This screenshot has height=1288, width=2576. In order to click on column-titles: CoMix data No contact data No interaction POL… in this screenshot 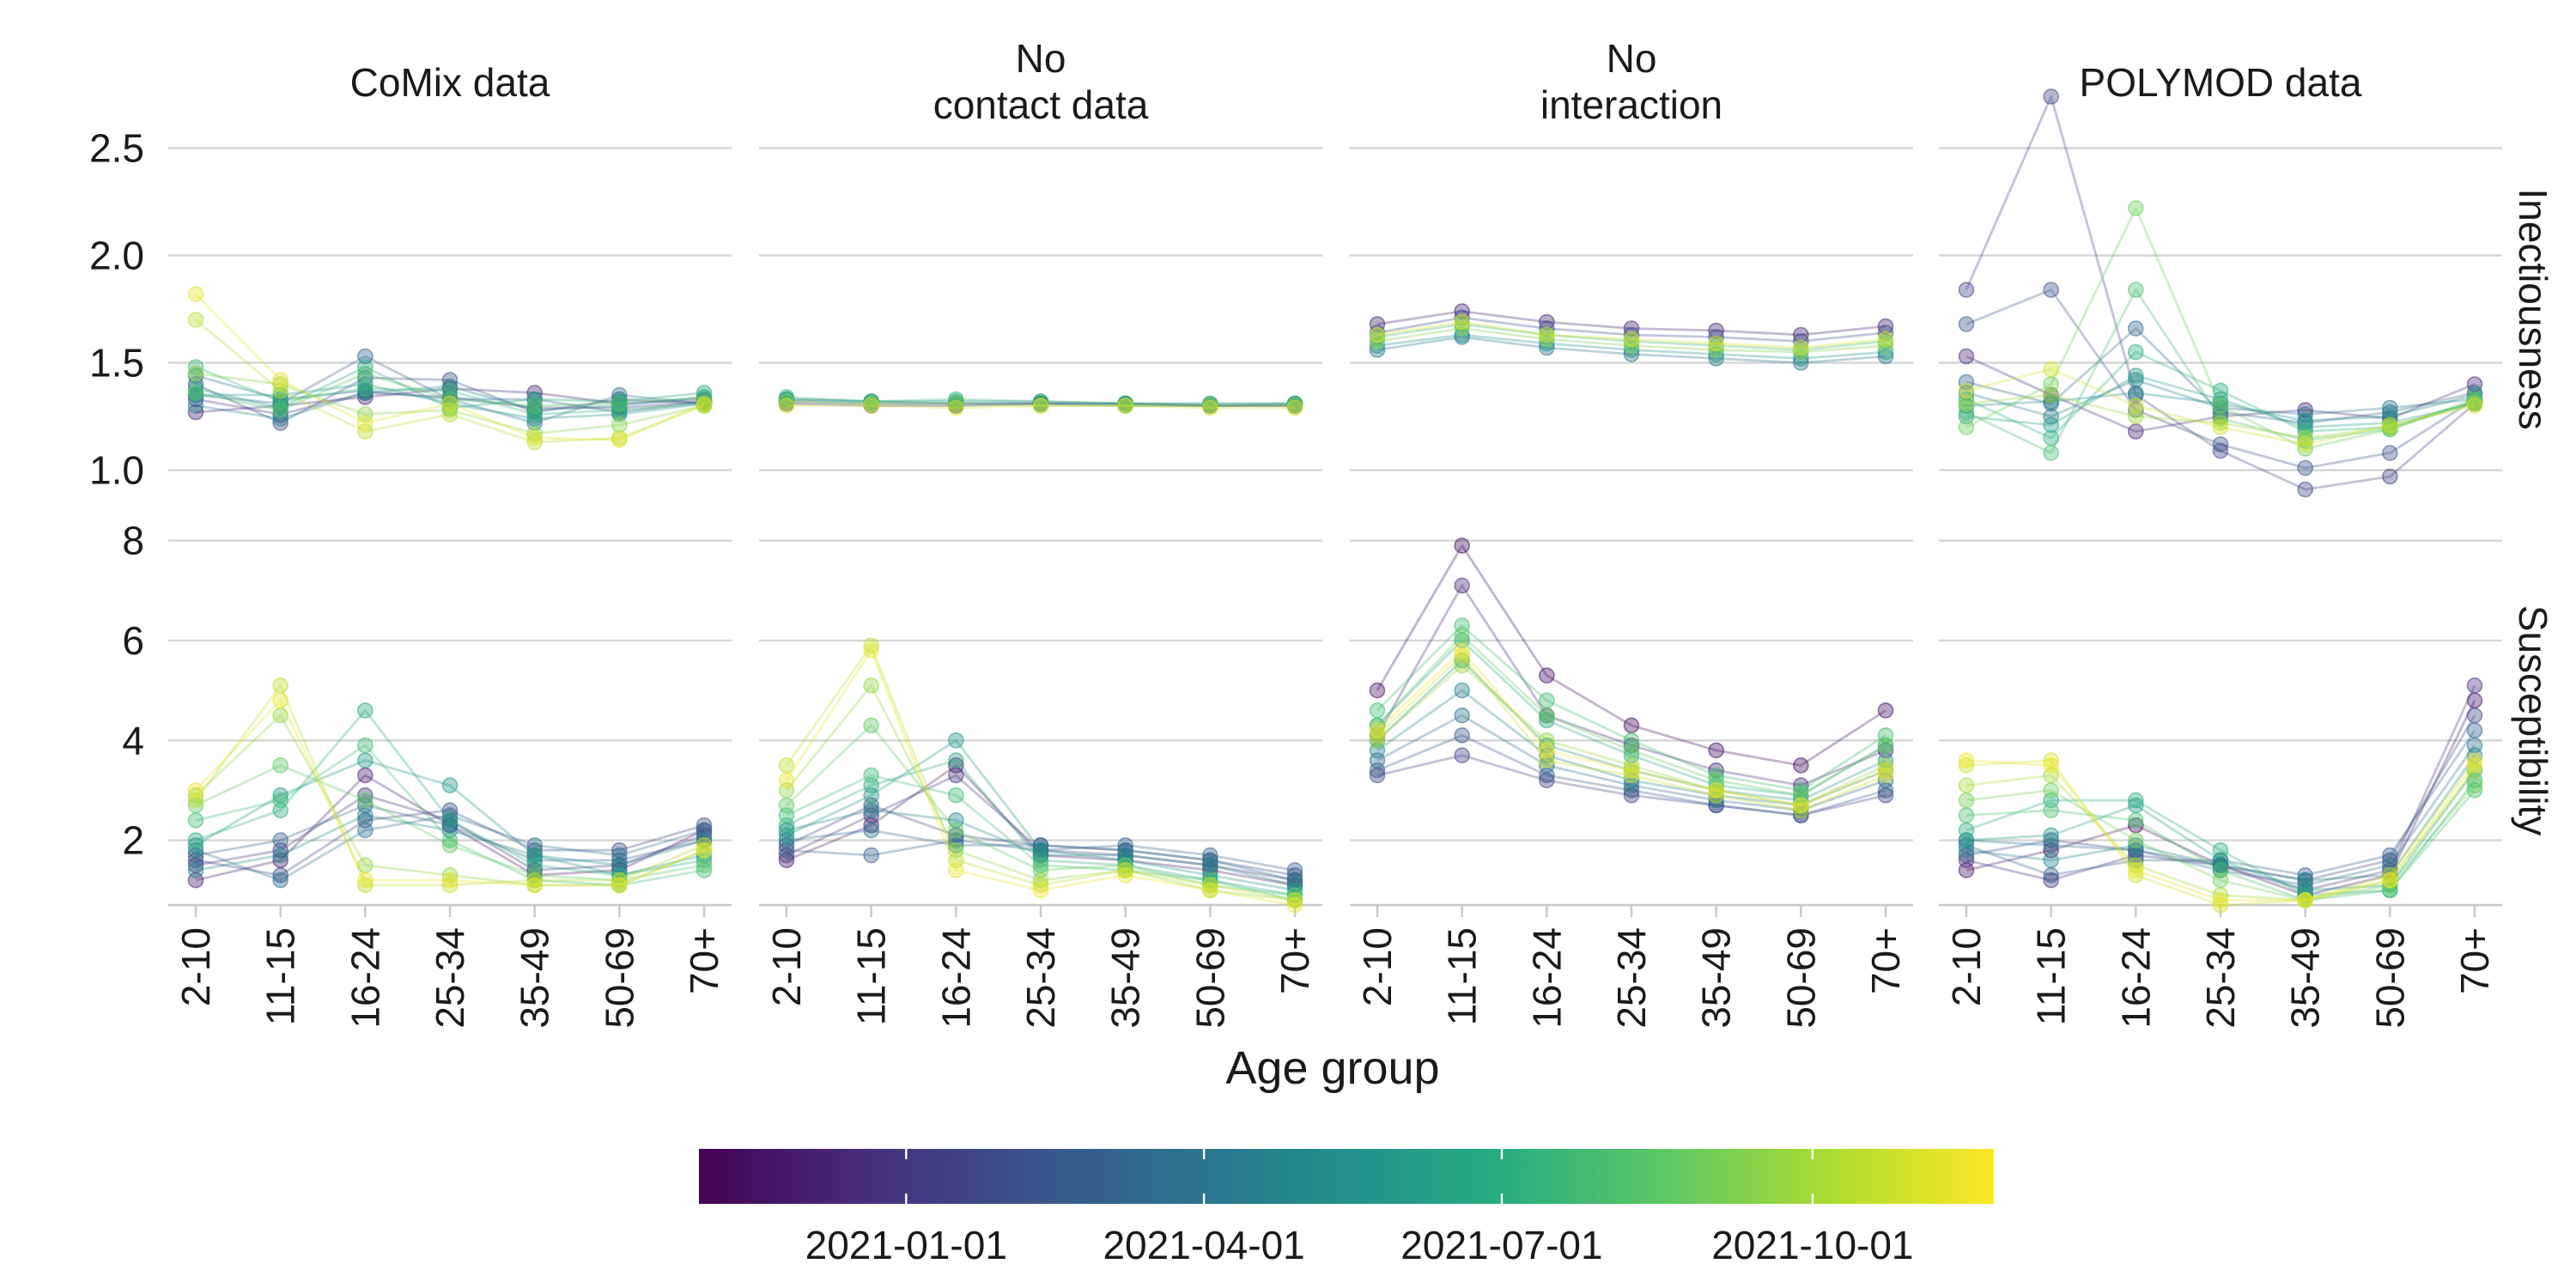, I will do `click(1356, 82)`.